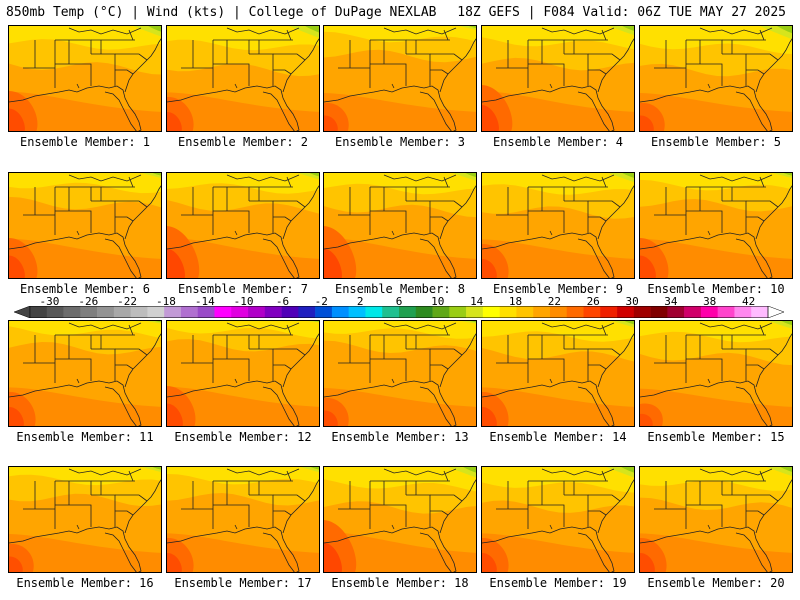 This screenshot has height=600, width=800. What do you see at coordinates (400, 289) in the screenshot?
I see `ensemble-member-label: Ensemble Member: 8` at bounding box center [400, 289].